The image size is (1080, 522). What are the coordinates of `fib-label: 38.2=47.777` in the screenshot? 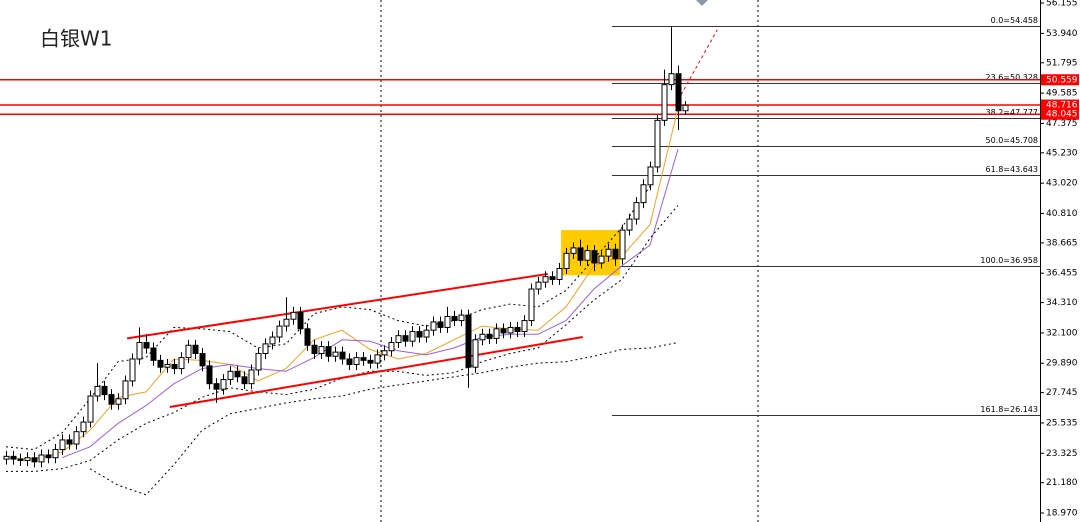 It's located at (1011, 112).